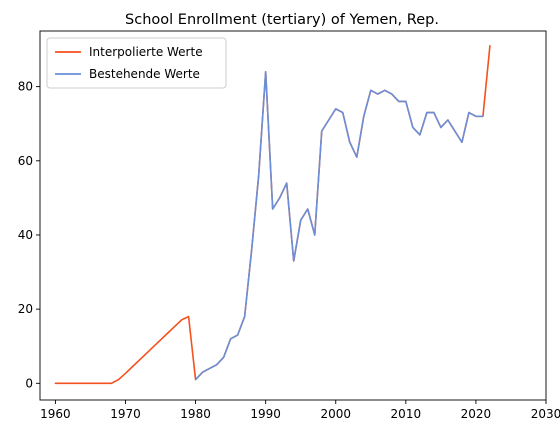  I want to click on legend-box, so click(136, 63).